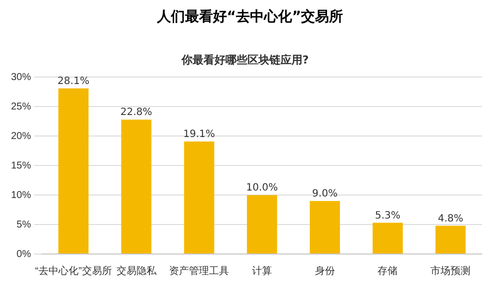 The width and height of the screenshot is (500, 300). Describe the element at coordinates (262, 188) in the screenshot. I see `data-label: 10.0%` at that location.